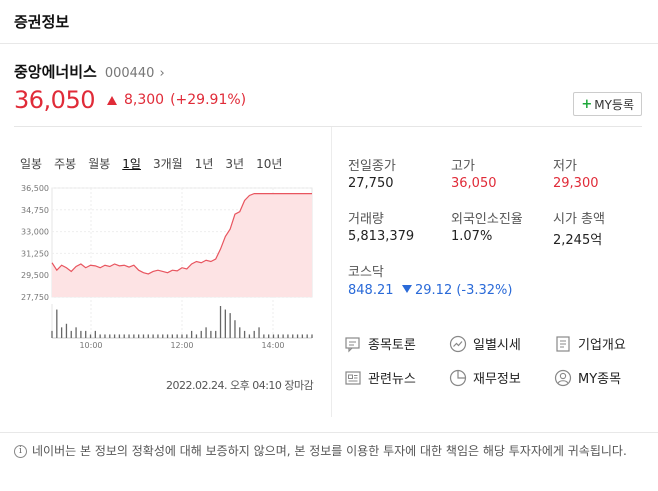 This screenshot has width=658, height=491. What do you see at coordinates (167, 164) in the screenshot?
I see `tab-4: 3개월` at bounding box center [167, 164].